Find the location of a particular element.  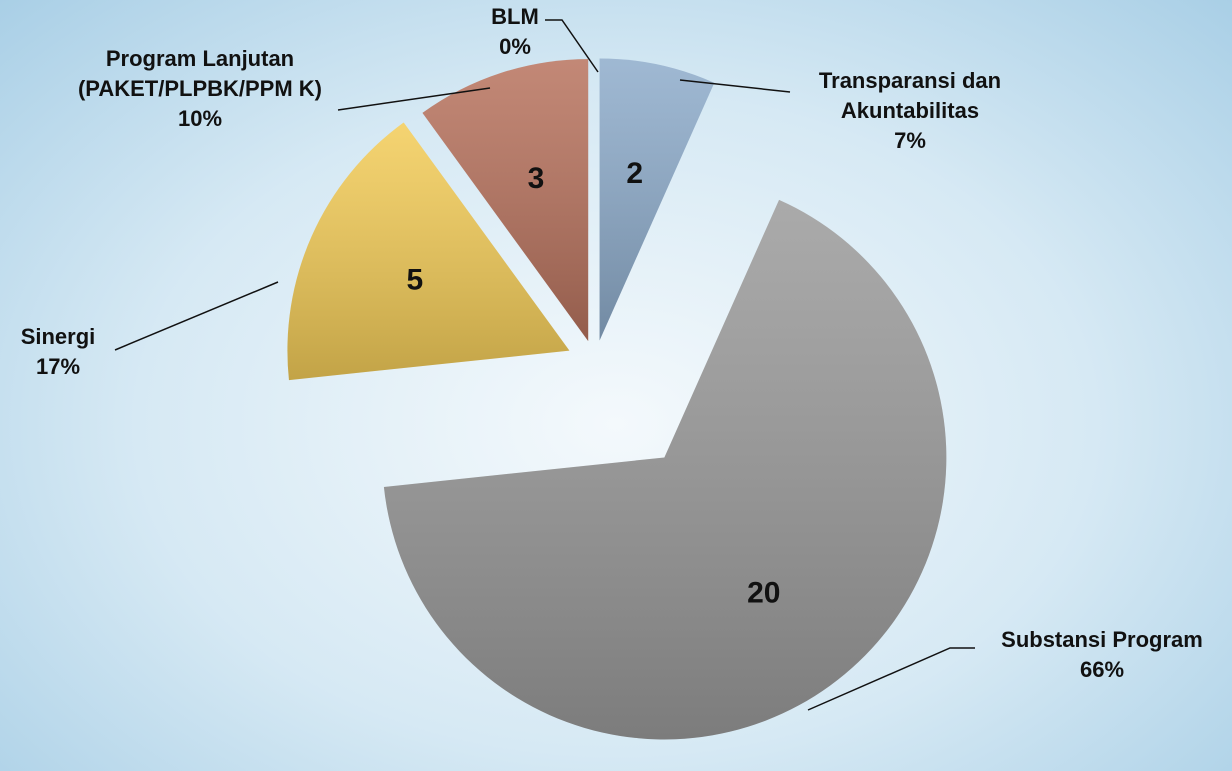

slice-label: Transparansi dan Akuntabilitas 7% is located at coordinates (910, 111).